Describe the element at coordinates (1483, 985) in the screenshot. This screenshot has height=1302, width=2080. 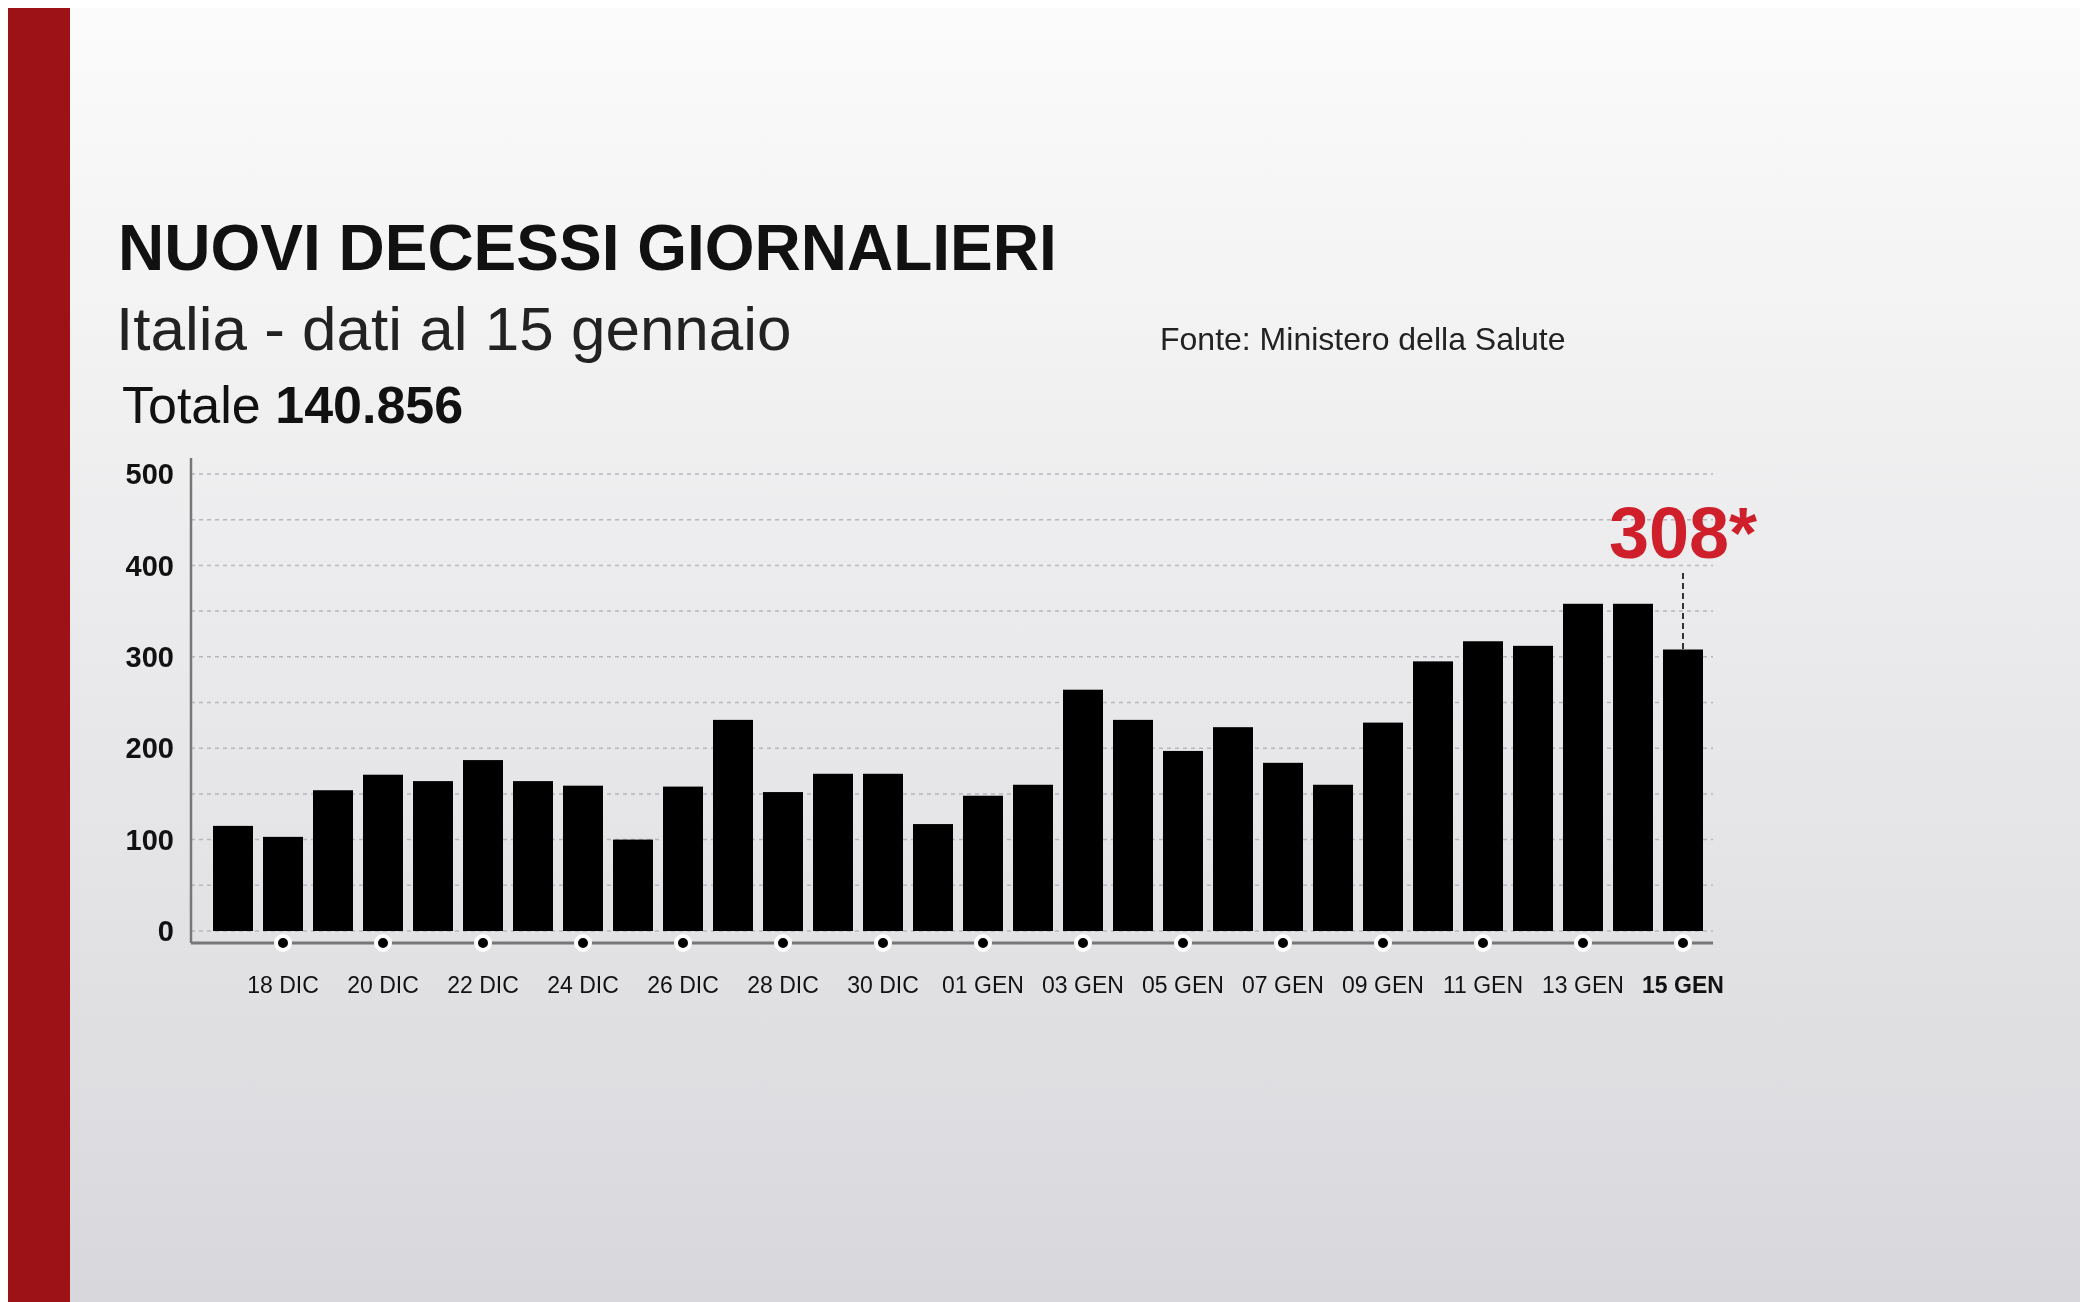
I see `x-tick-label: 11 GEN` at that location.